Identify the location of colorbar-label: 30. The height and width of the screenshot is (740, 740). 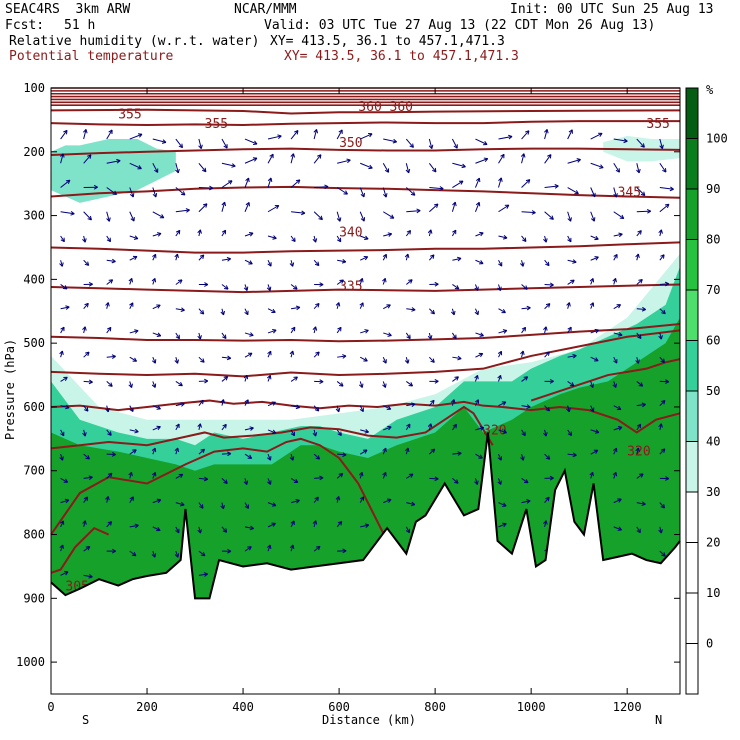
(713, 492).